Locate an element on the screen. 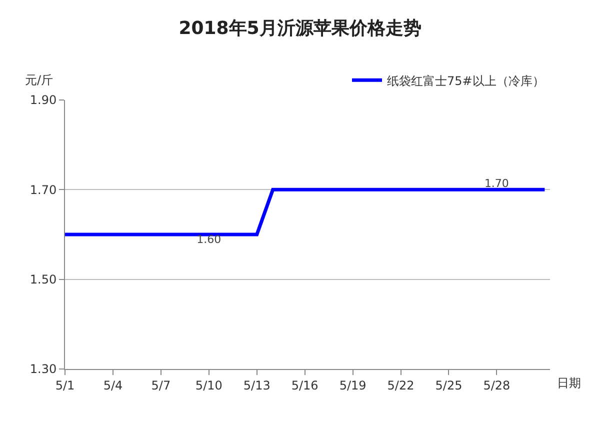 The height and width of the screenshot is (429, 600). x-tick-label: 5/7 is located at coordinates (161, 385).